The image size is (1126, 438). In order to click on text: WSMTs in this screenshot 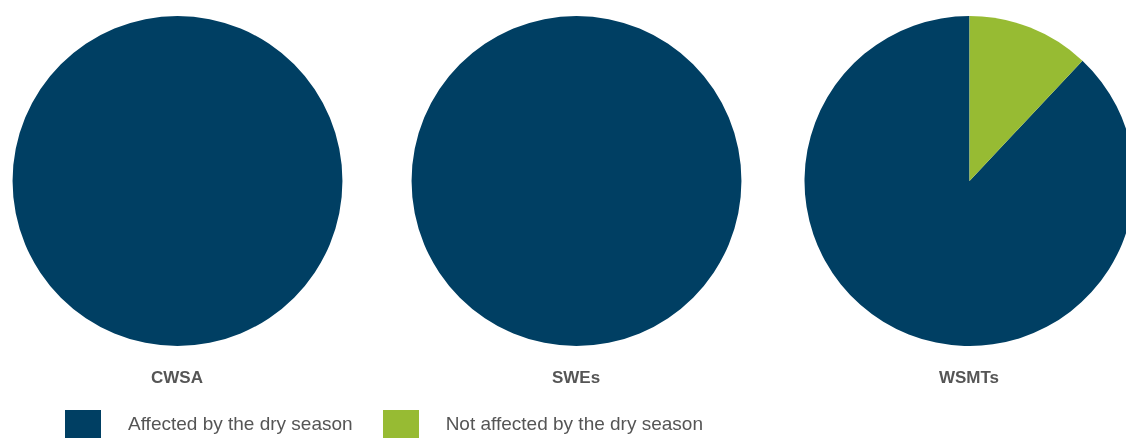, I will do `click(969, 378)`.